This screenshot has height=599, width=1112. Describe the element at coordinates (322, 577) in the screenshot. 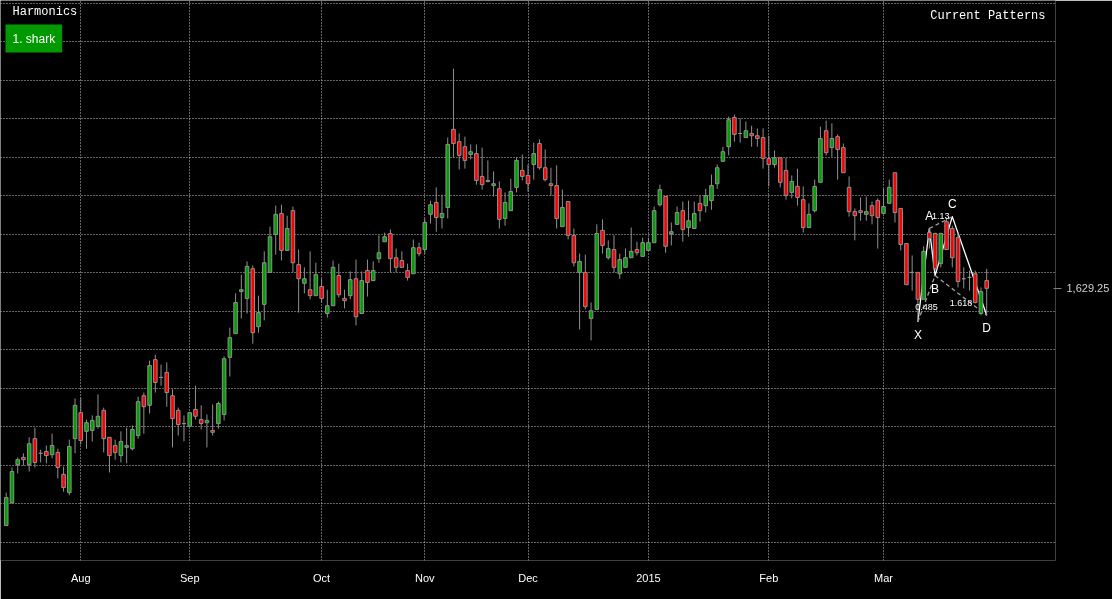

I see `x-tick-label: Oct` at that location.